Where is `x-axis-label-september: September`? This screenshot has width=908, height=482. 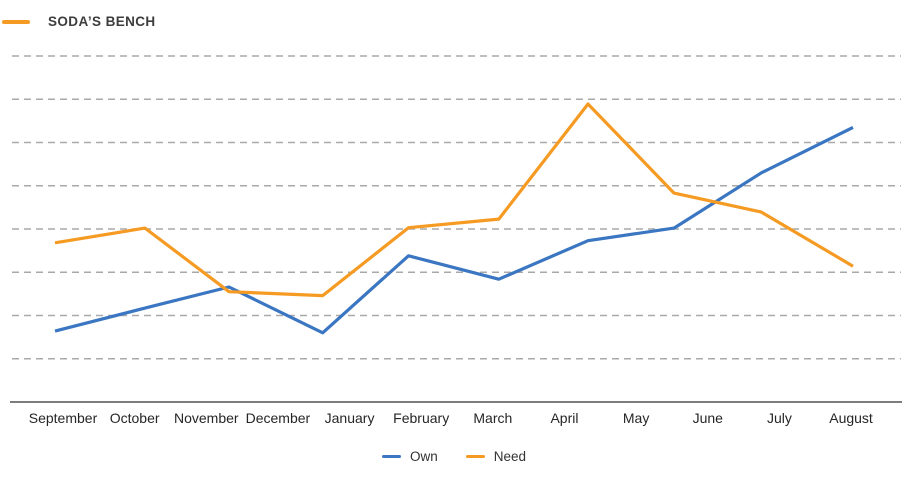
x-axis-label-september: September is located at coordinates (63, 418).